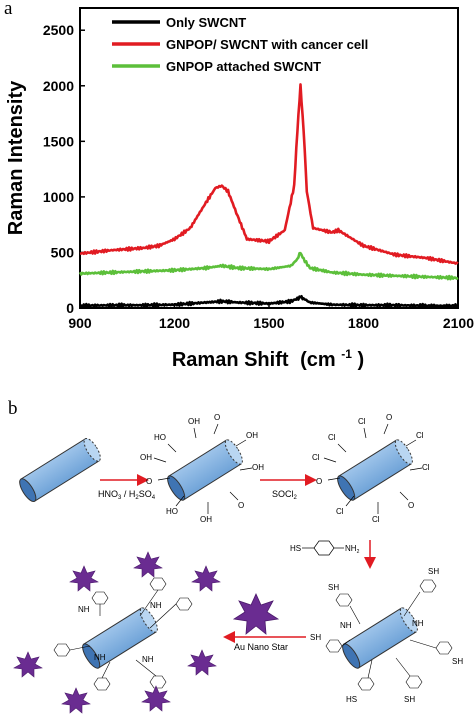  What do you see at coordinates (363, 323) in the screenshot?
I see `x-tick-label: 1800` at bounding box center [363, 323].